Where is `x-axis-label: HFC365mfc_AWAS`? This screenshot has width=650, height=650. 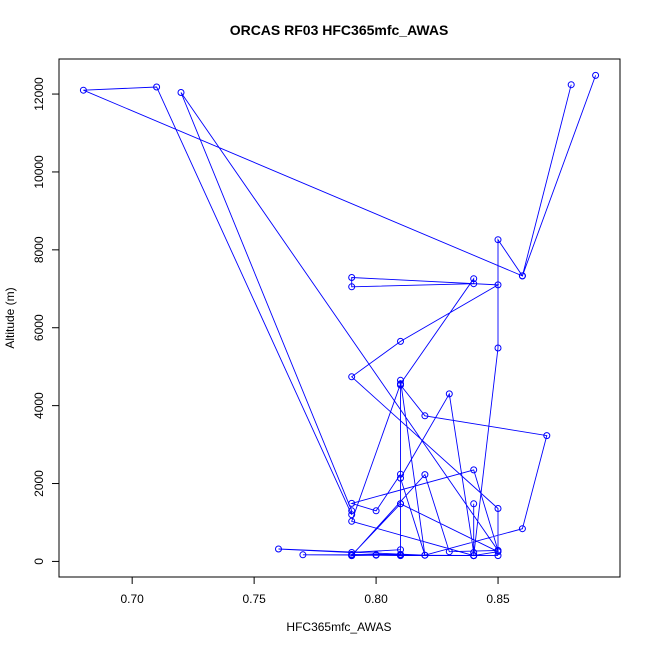
x-axis-label: HFC365mfc_AWAS is located at coordinates (338, 627).